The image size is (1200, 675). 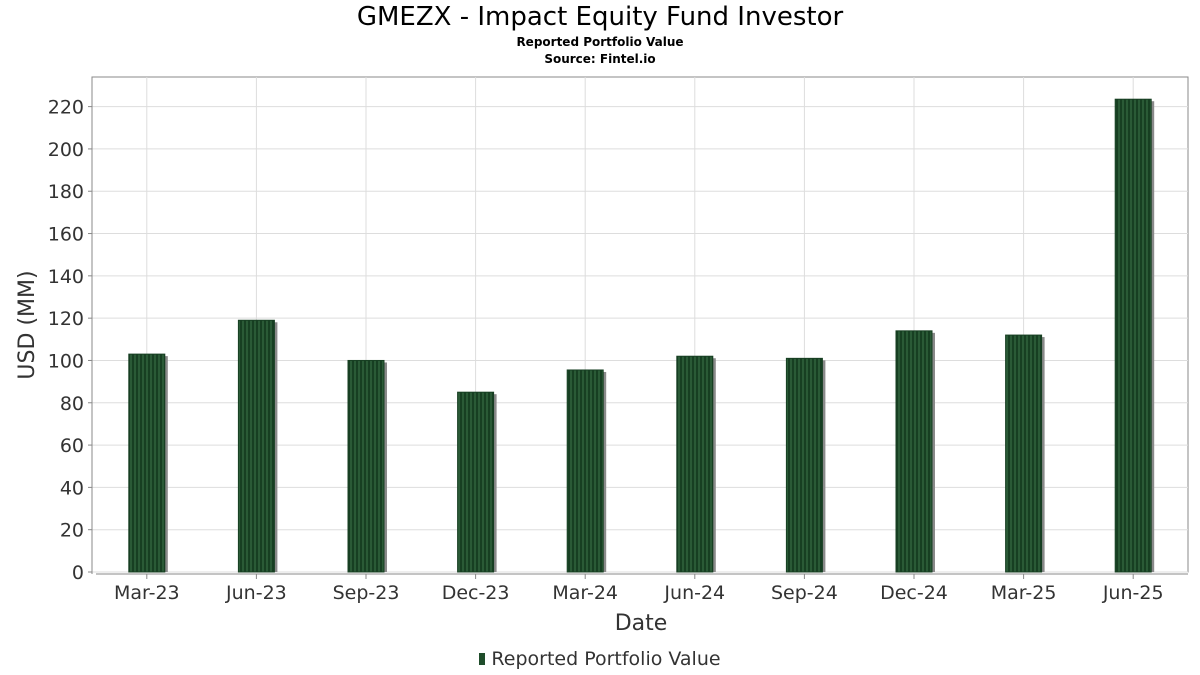 What do you see at coordinates (66, 319) in the screenshot?
I see `y-tick-label: 120` at bounding box center [66, 319].